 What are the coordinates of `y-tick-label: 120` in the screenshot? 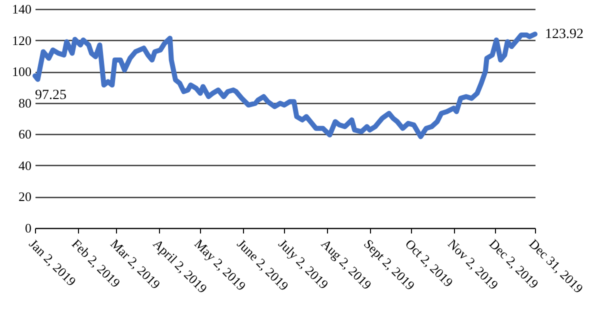 It's located at (22, 40).